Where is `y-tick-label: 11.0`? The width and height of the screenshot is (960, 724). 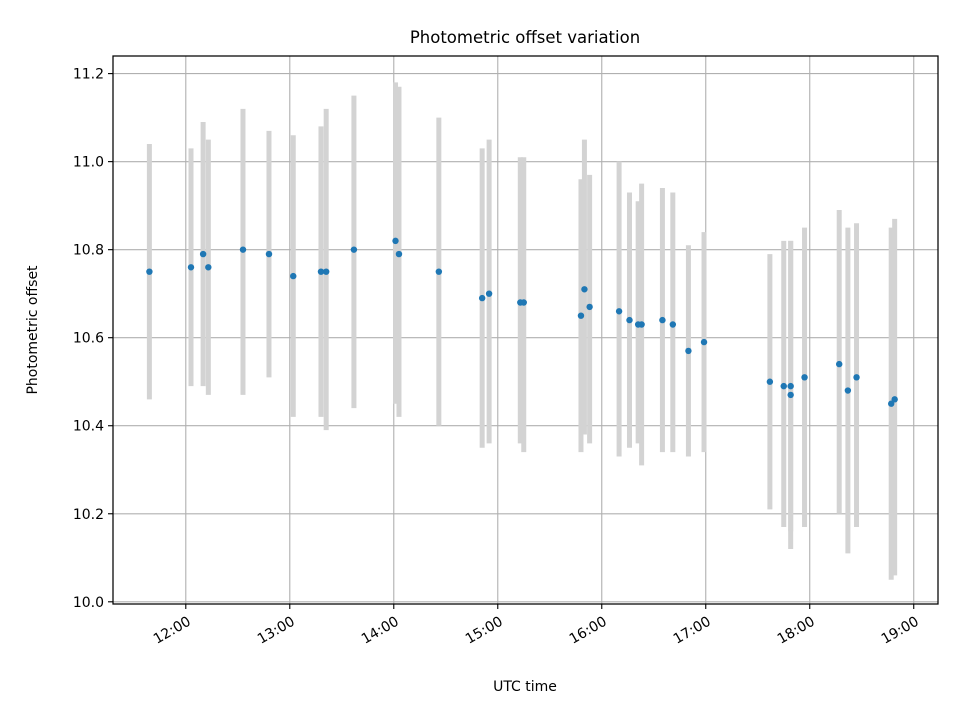
y-tick-label: 11.0 is located at coordinates (88, 163).